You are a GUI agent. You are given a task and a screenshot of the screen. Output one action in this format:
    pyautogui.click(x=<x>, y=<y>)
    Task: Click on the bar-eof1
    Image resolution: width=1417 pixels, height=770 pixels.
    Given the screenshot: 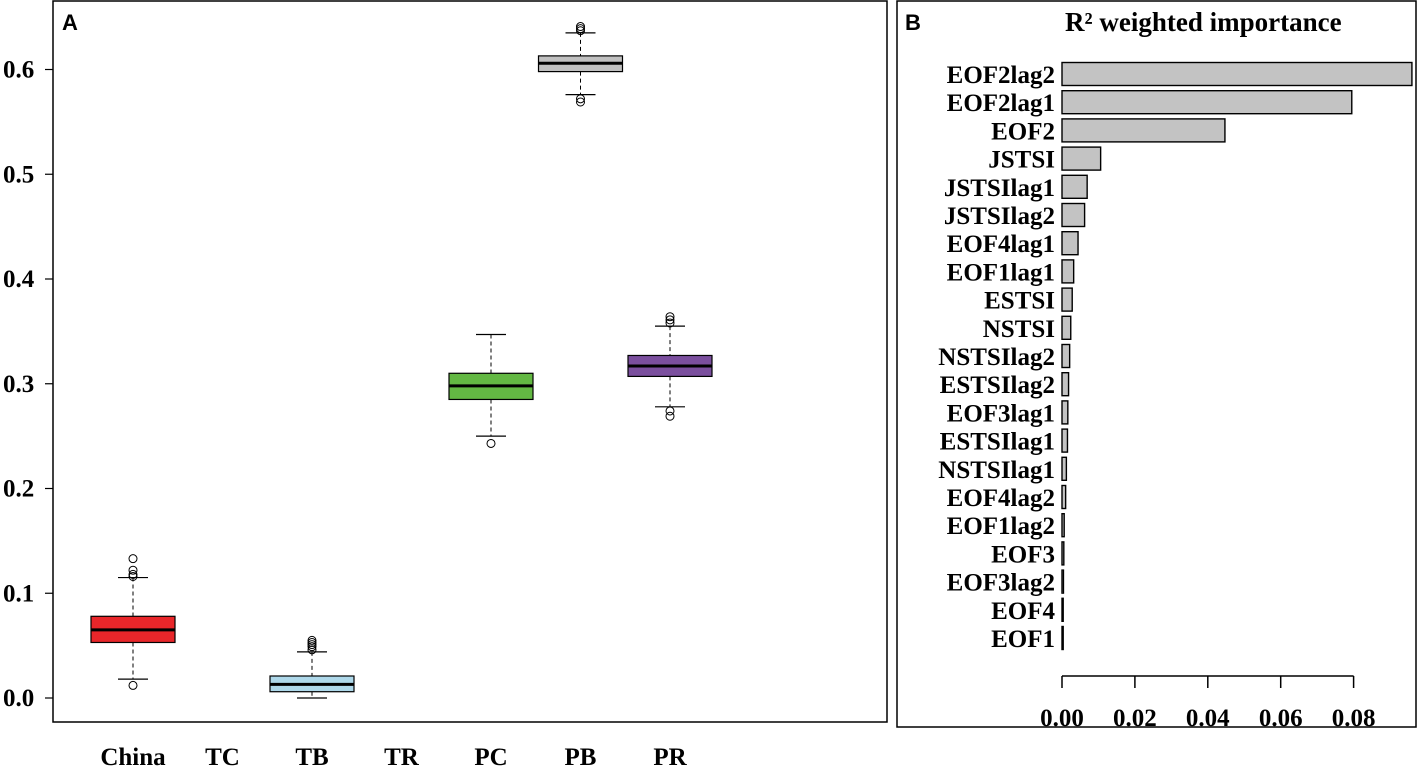 What is the action you would take?
    pyautogui.click(x=1062, y=638)
    